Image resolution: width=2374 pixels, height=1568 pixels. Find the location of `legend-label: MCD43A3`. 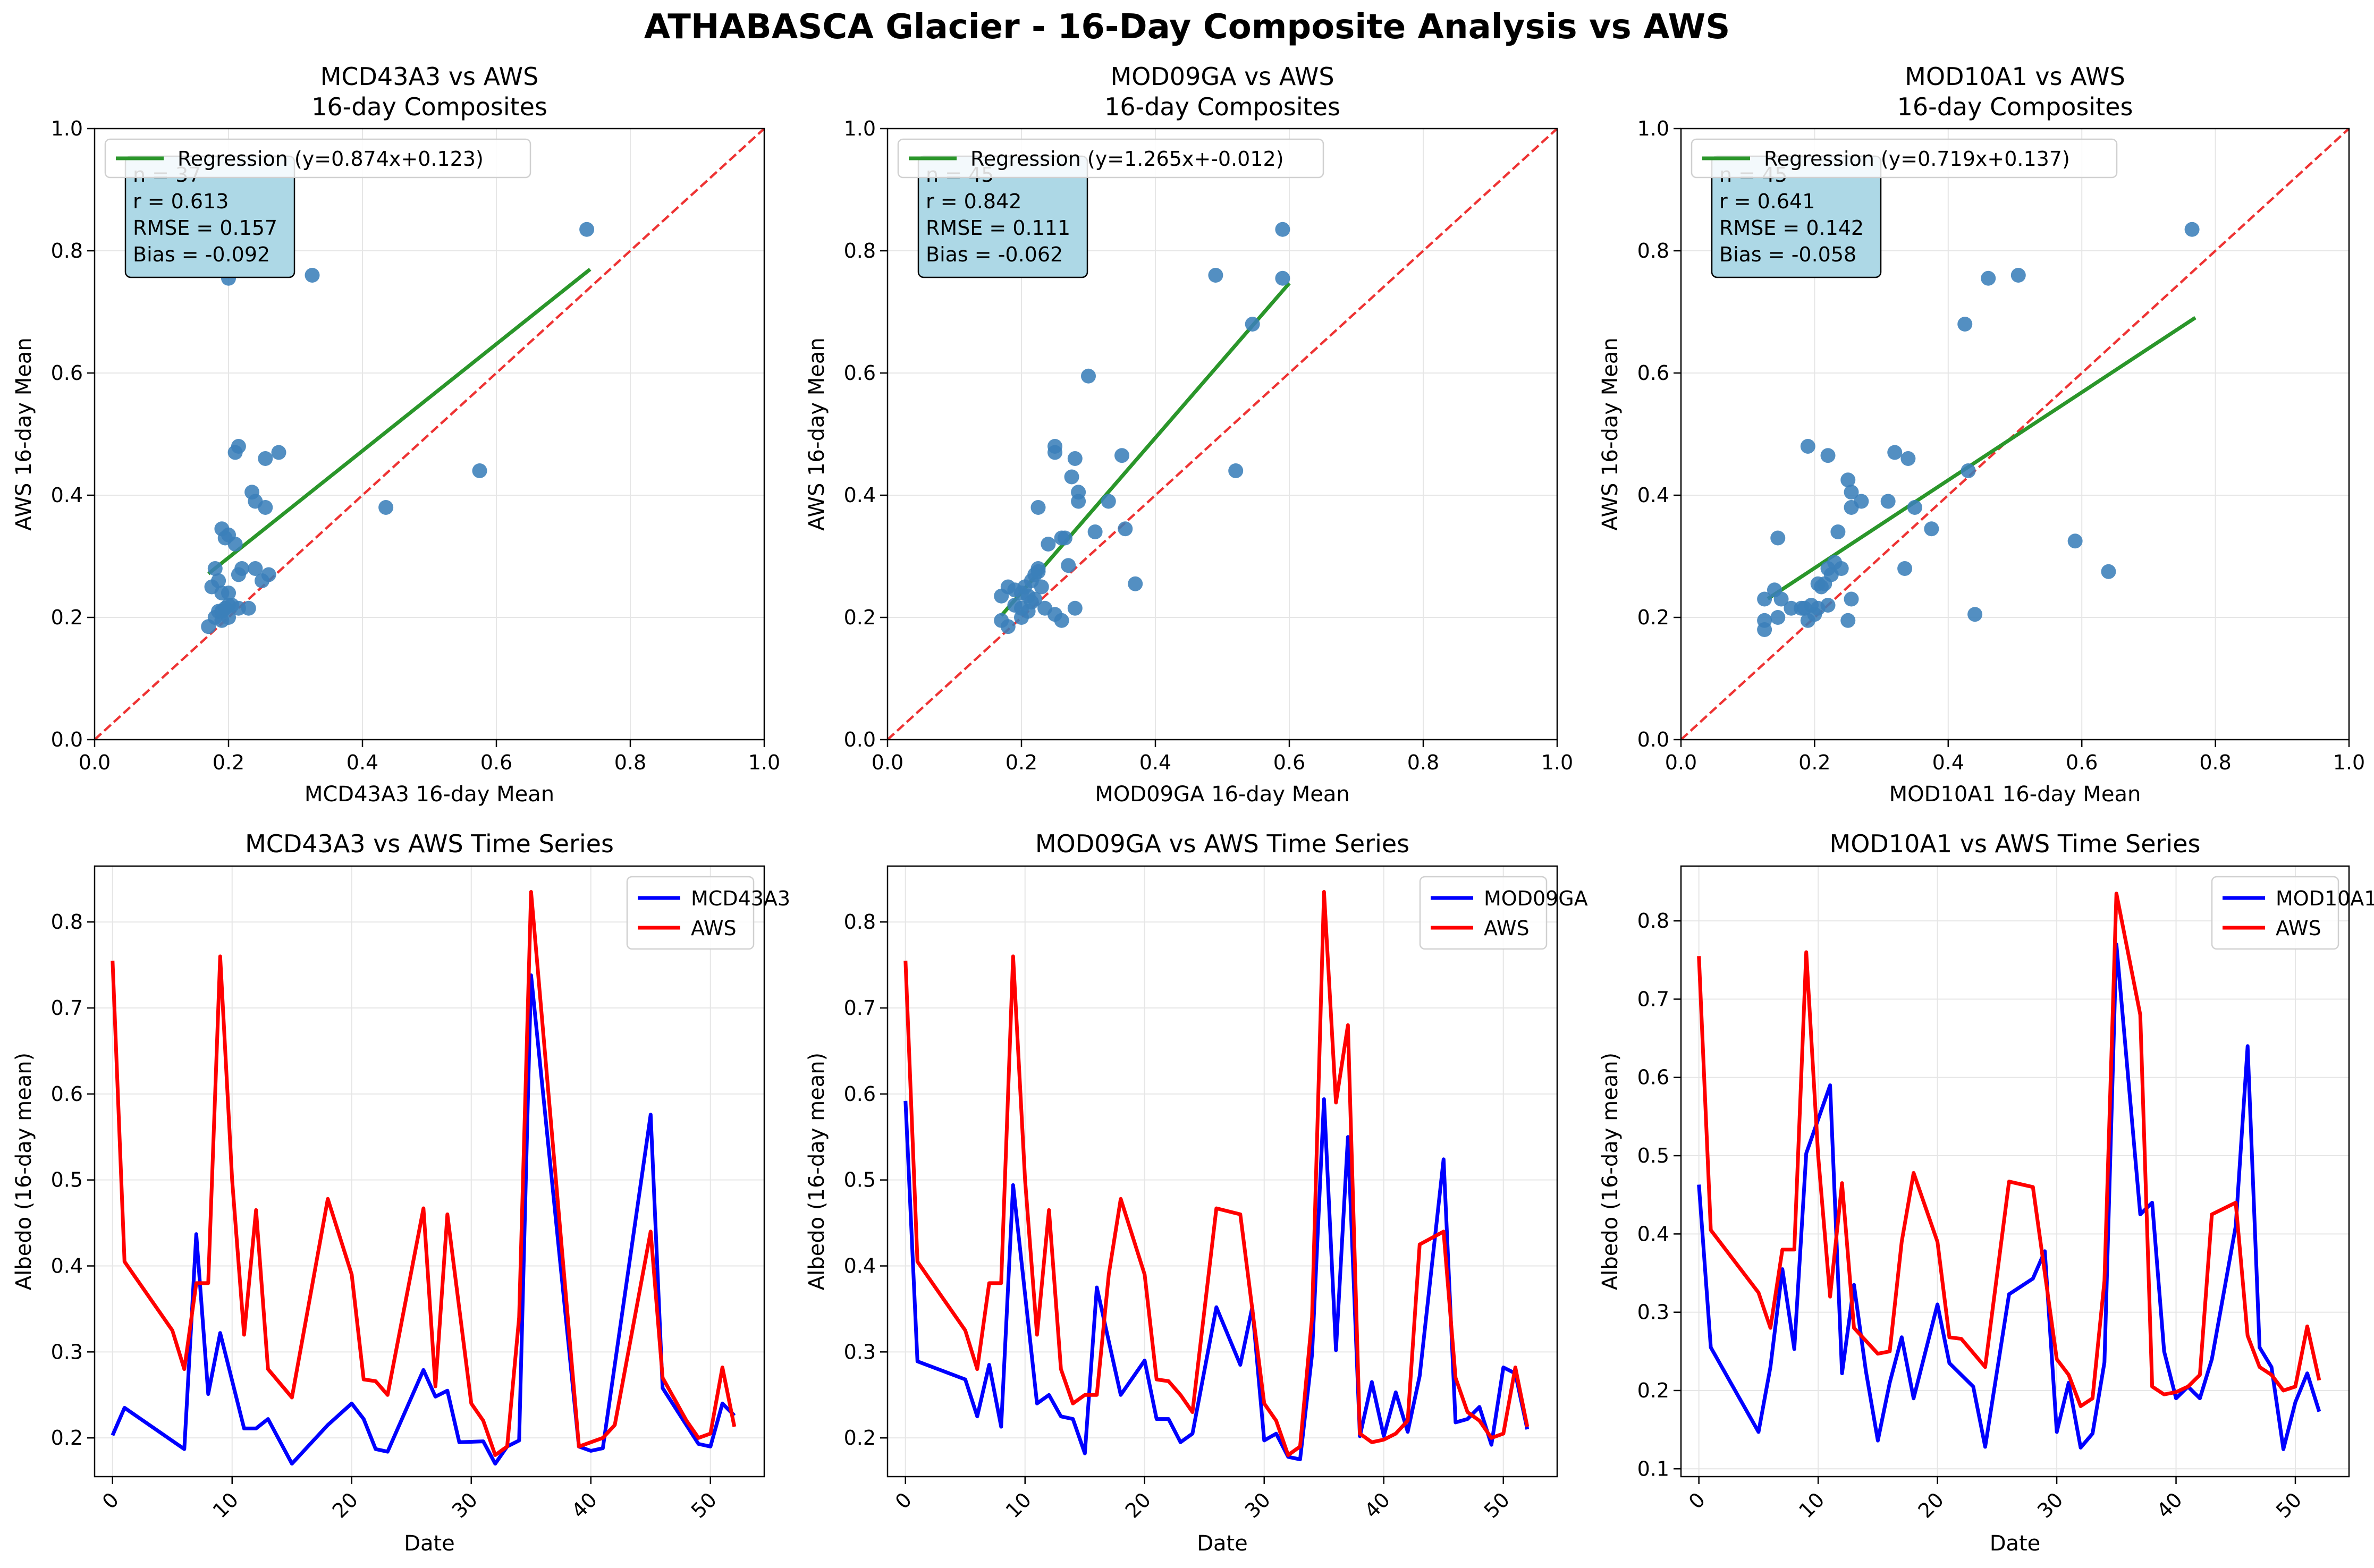

legend-label: MCD43A3 is located at coordinates (740, 898).